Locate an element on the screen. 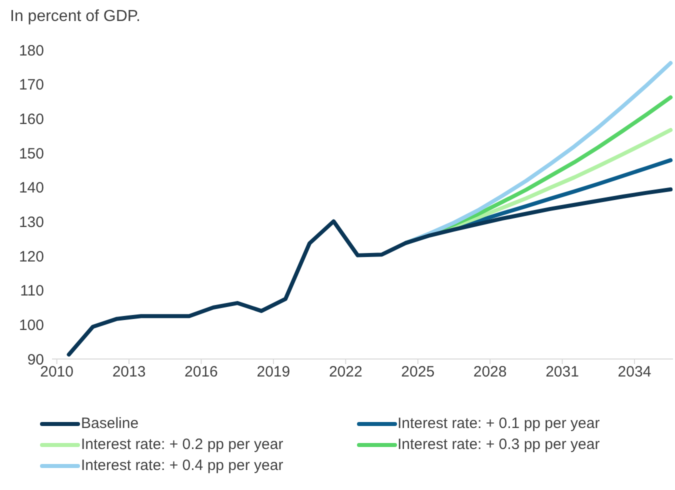  x-tick-label: 2028 is located at coordinates (490, 372).